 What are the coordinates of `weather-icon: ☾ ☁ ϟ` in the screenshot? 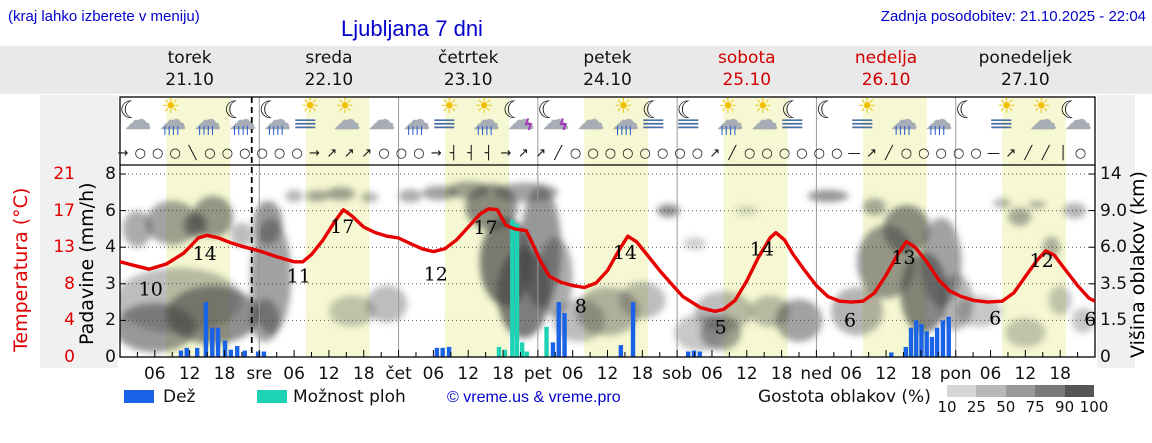 It's located at (555, 119).